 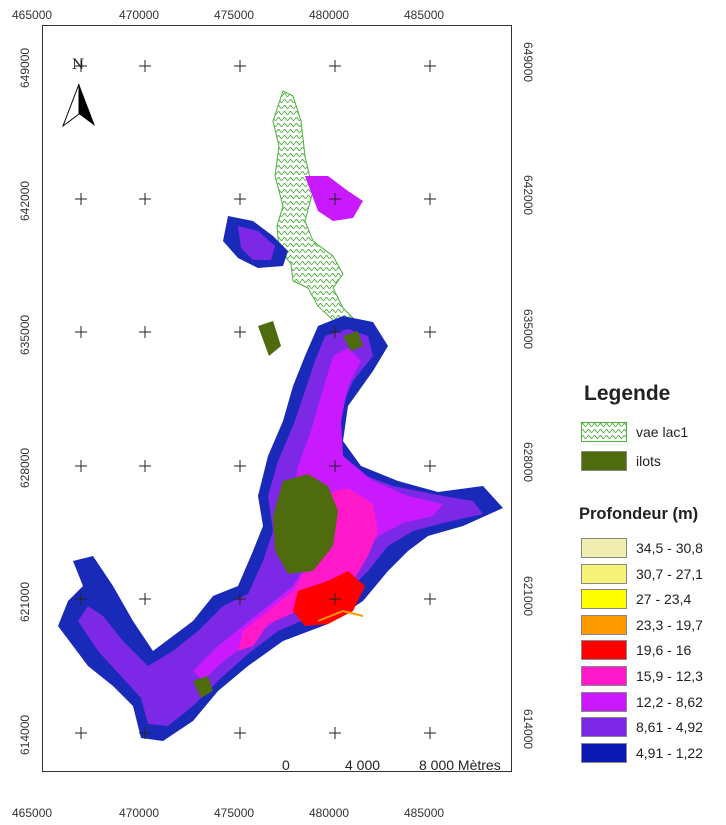 I want to click on y-tick-right: 649000, so click(x=528, y=62).